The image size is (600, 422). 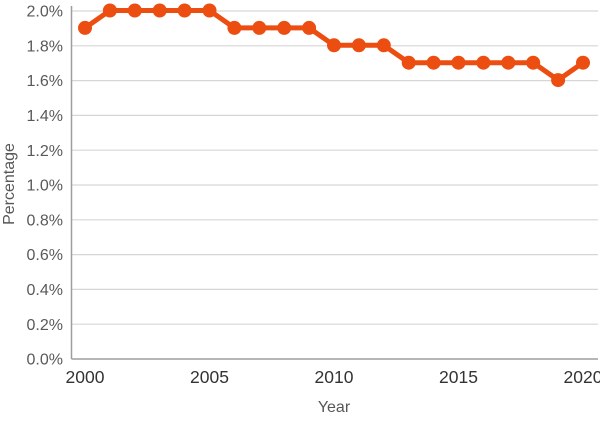 I want to click on data-point-2000, so click(x=85, y=27).